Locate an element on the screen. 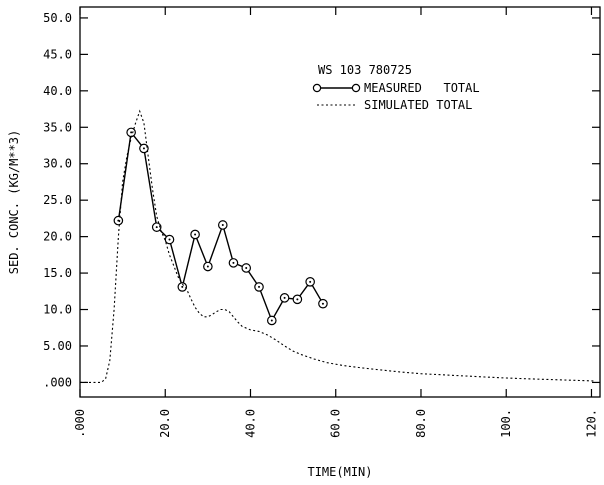 This screenshot has height=485, width=604. y-tick-label: 50.0 is located at coordinates (57, 18).